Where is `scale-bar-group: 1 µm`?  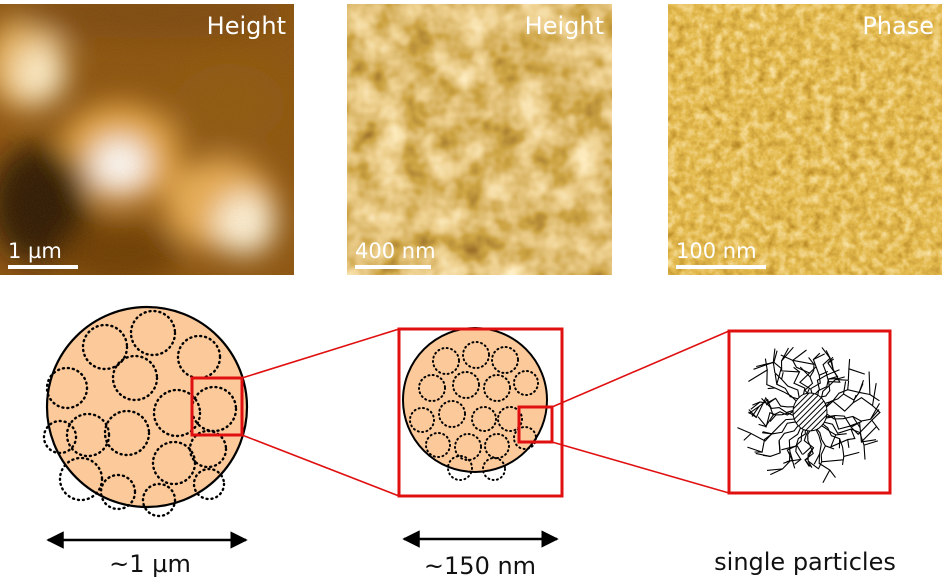
scale-bar-group: 1 µm is located at coordinates (43, 254).